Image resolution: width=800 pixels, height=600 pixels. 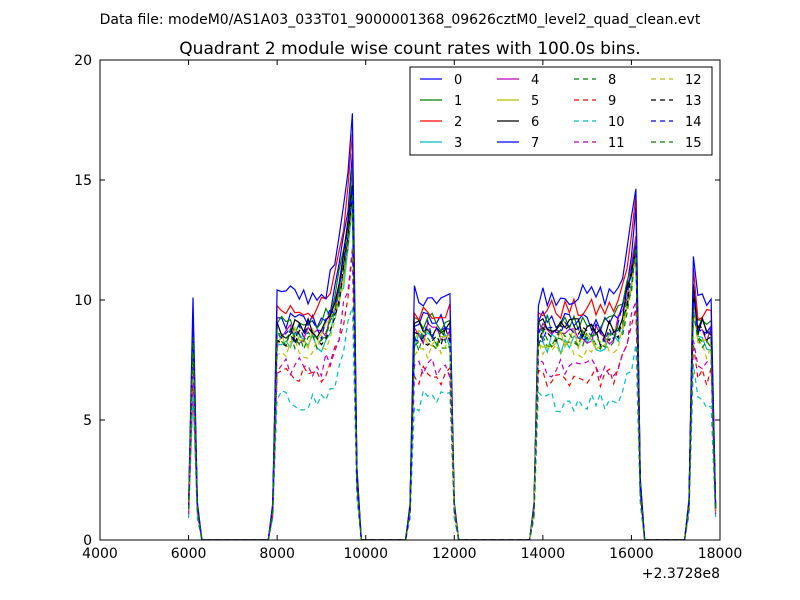 I want to click on x-tick-label: 14000, so click(x=543, y=554).